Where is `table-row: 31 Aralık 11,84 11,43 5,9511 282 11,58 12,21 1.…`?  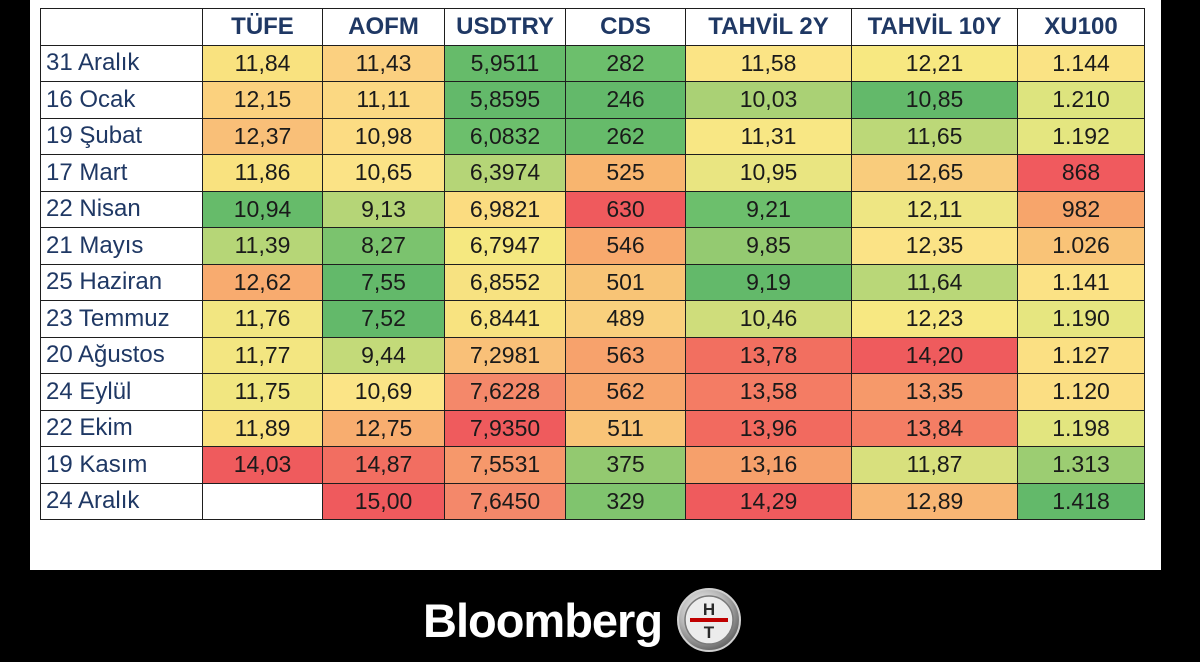 table-row: 31 Aralık 11,84 11,43 5,9511 282 11,58 12,21 1.… is located at coordinates (592, 63).